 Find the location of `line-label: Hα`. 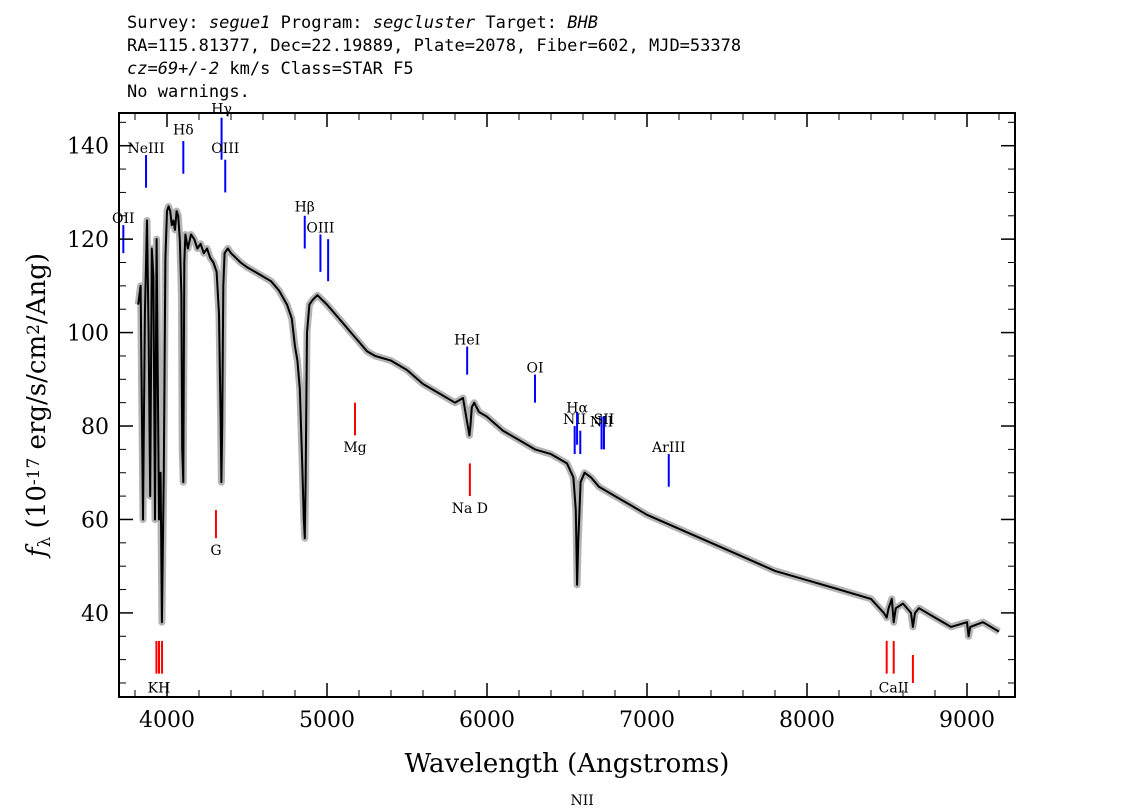

line-label: Hα is located at coordinates (577, 408).